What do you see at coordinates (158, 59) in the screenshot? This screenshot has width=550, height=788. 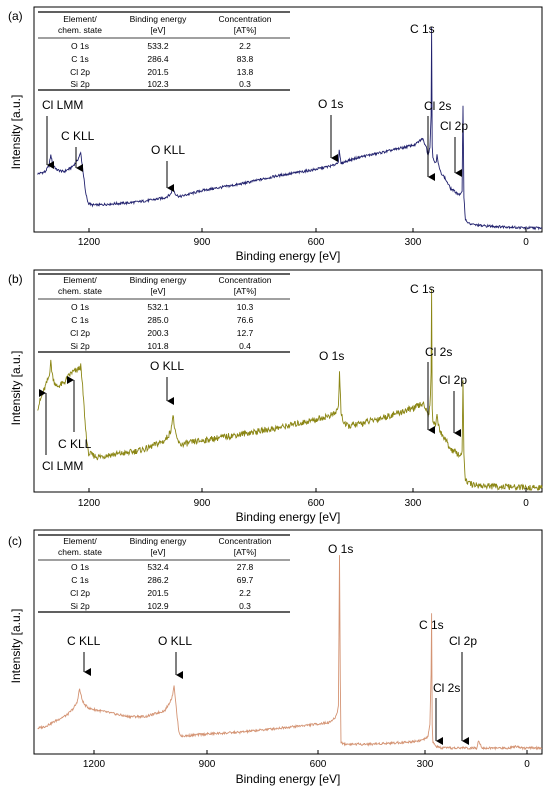 I see `table-cell: 286.4` at bounding box center [158, 59].